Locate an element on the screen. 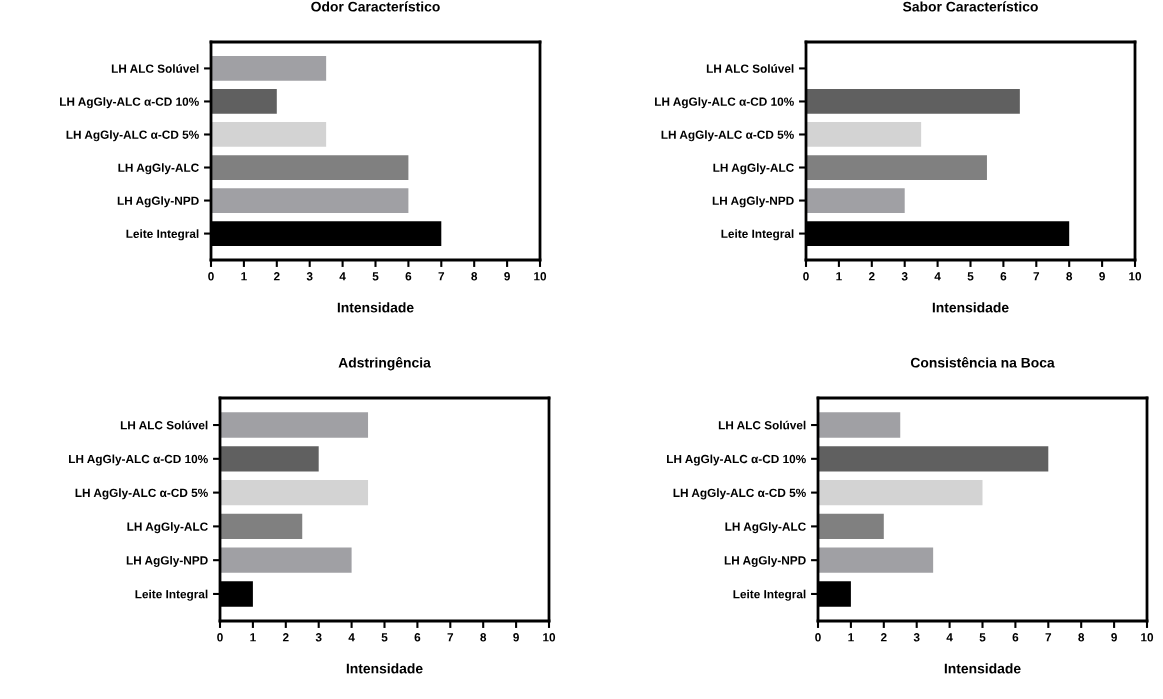 The width and height of the screenshot is (1163, 699). chart-title: Odor Característico is located at coordinates (375, 6).